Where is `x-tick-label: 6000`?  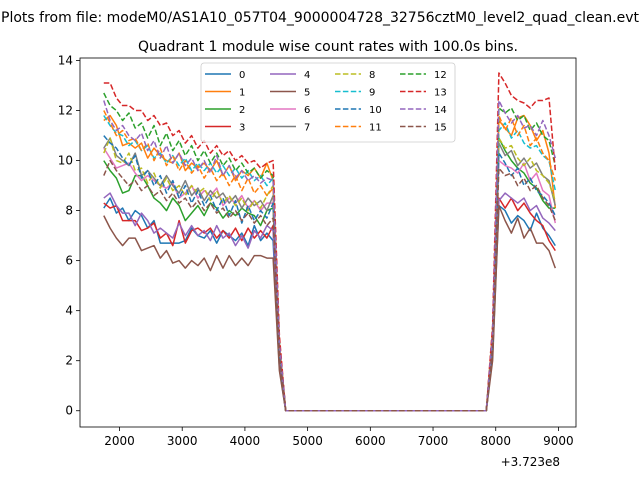 x-tick-label: 6000 is located at coordinates (370, 441).